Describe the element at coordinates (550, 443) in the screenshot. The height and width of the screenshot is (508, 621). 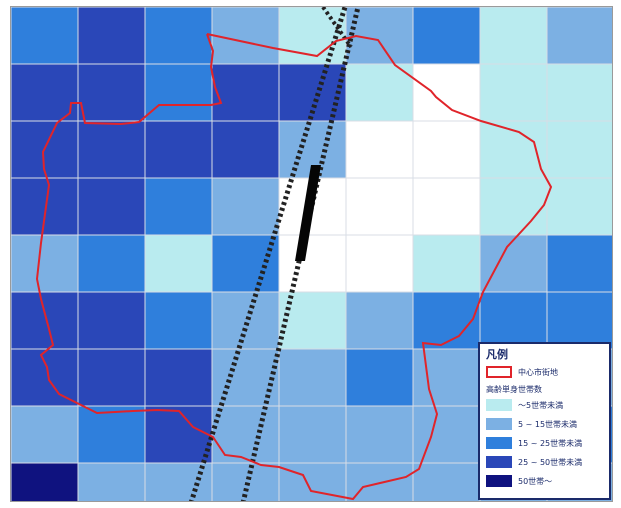
I see `legend-label: 15 ~ 25世帯未満` at that location.